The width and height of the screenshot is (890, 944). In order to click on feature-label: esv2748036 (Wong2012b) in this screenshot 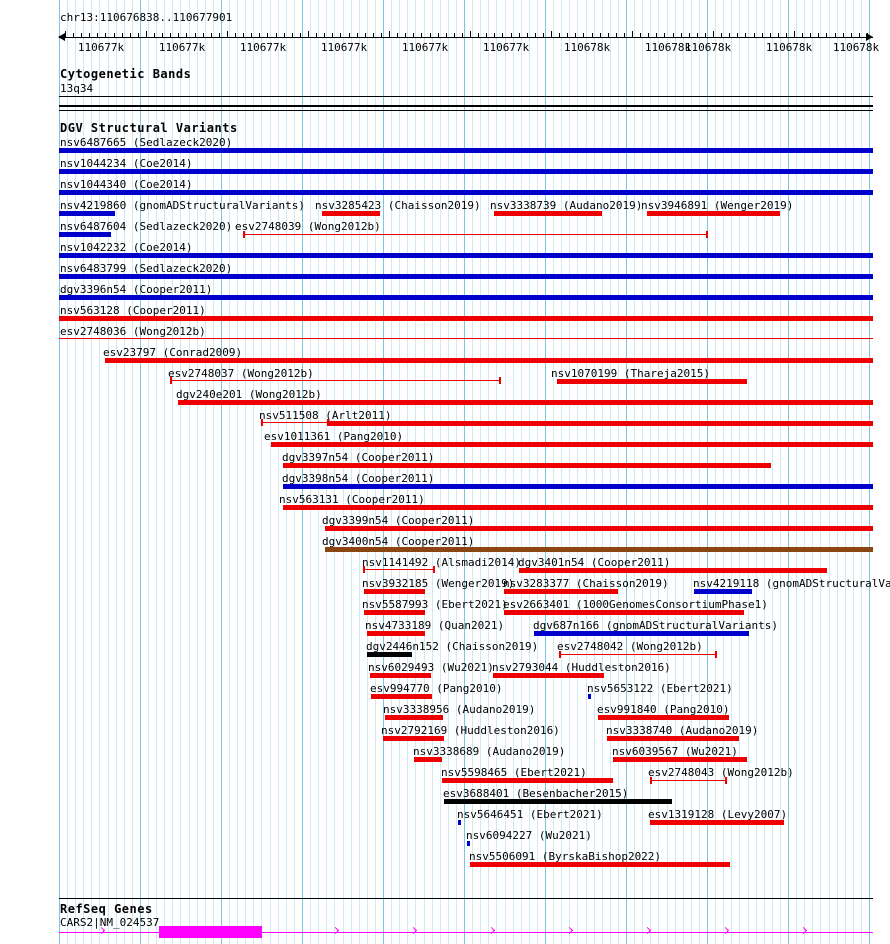, I will do `click(133, 331)`.